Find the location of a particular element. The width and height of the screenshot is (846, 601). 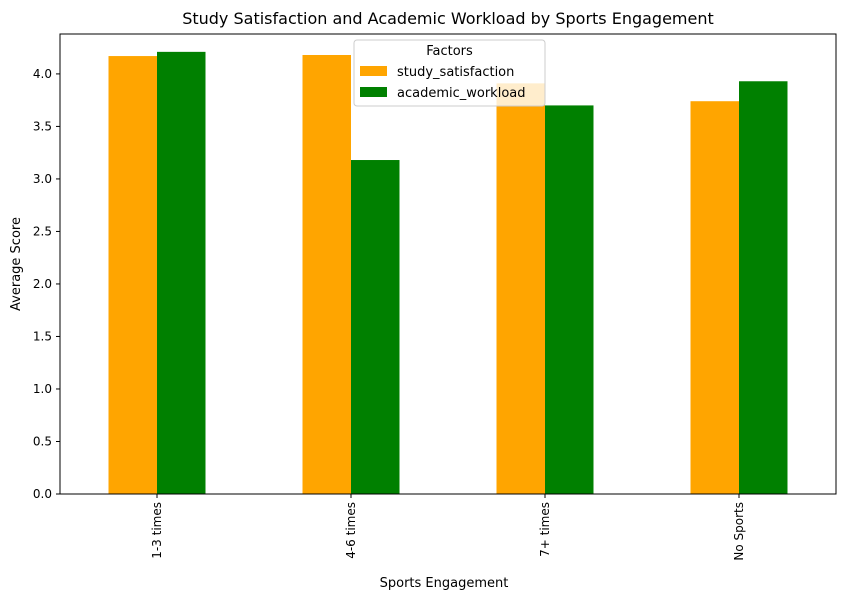

y-tick-label: 3.5 is located at coordinates (42, 126).